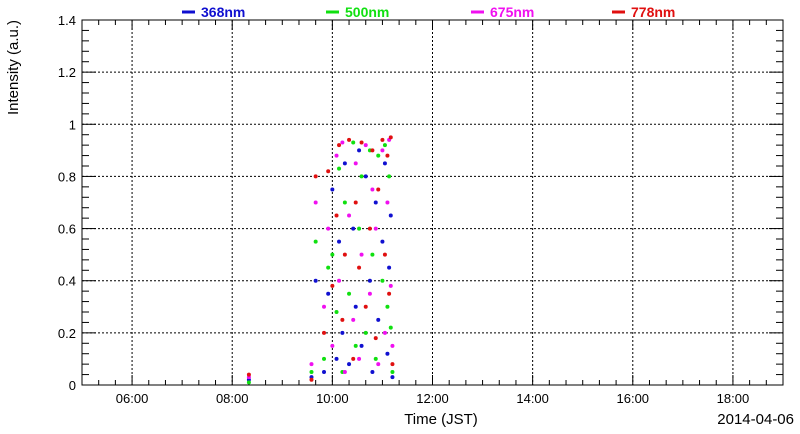 The image size is (800, 434). Describe the element at coordinates (733, 398) in the screenshot. I see `x-tick-label: 18:00` at that location.